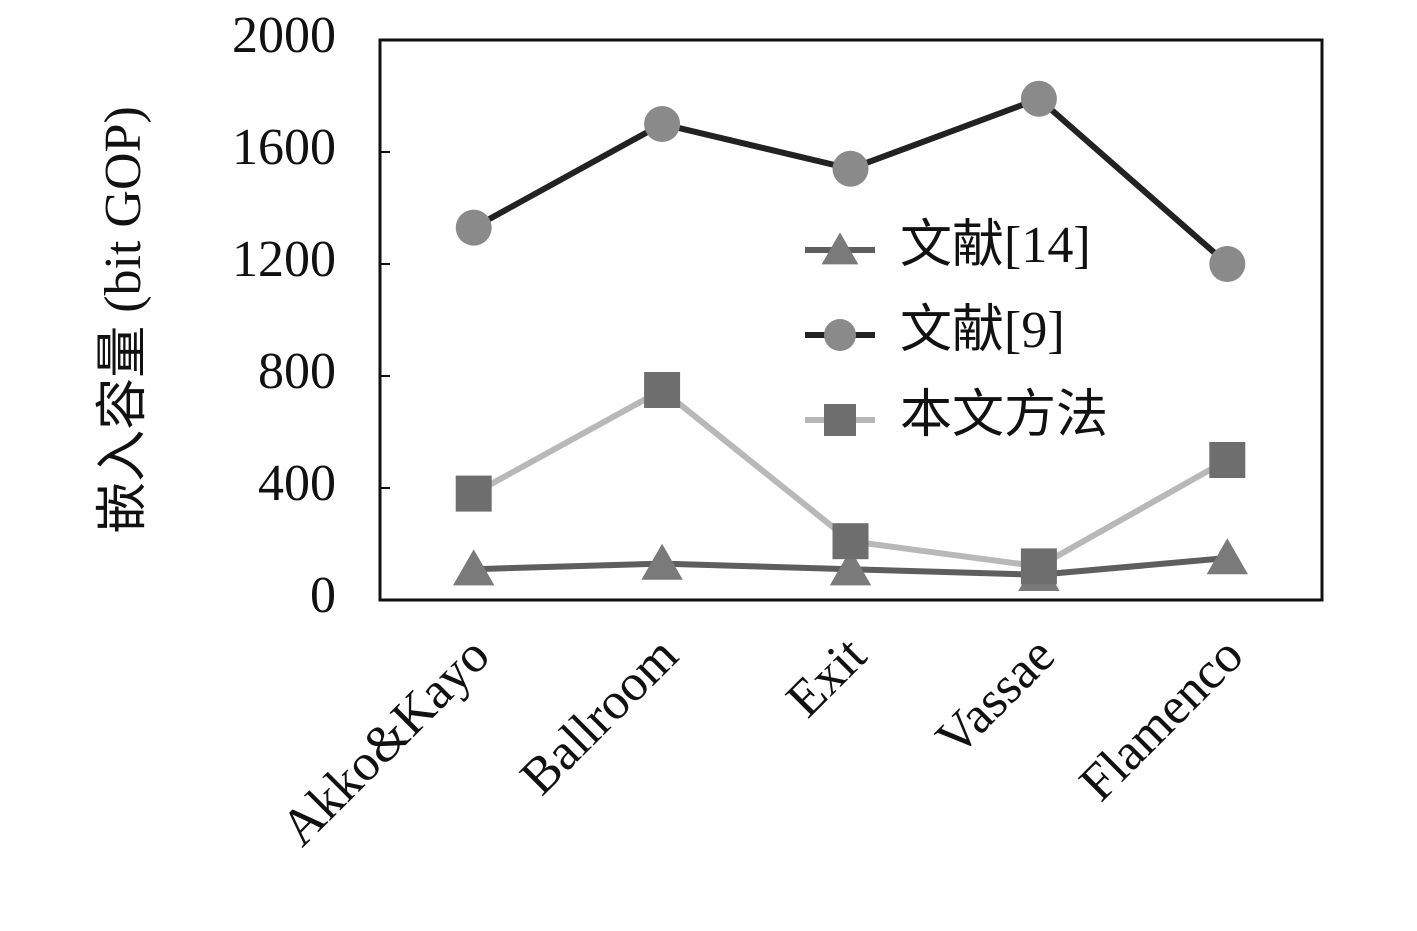  Describe the element at coordinates (385, 742) in the screenshot. I see `x-tick-label: Akko&Kayo` at that location.